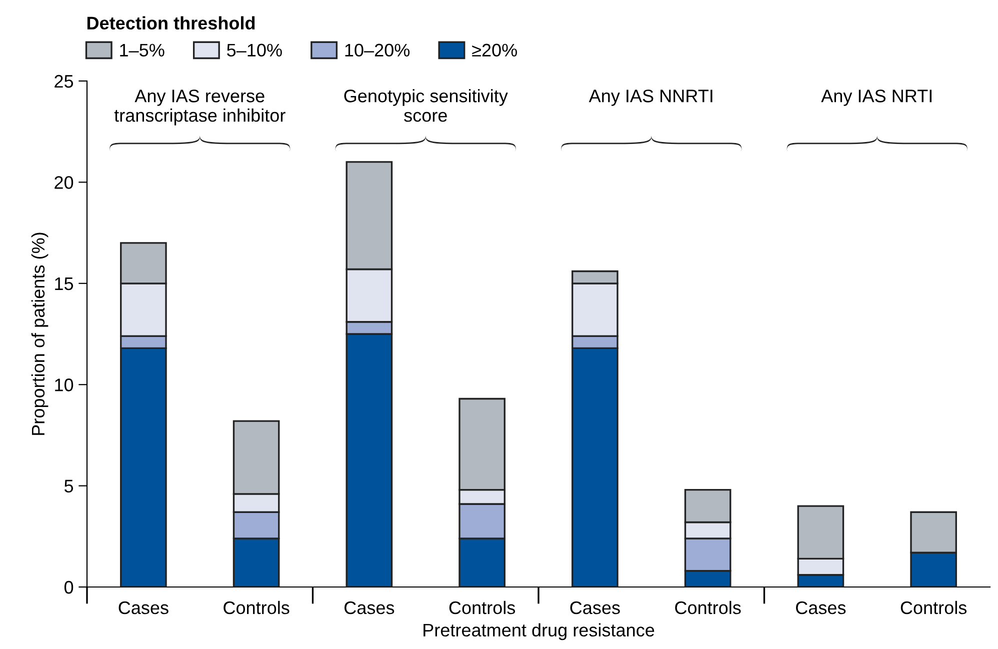 This screenshot has height=649, width=998. I want to click on annotation: Any IAS reverse transcriptase inhibitor, so click(200, 108).